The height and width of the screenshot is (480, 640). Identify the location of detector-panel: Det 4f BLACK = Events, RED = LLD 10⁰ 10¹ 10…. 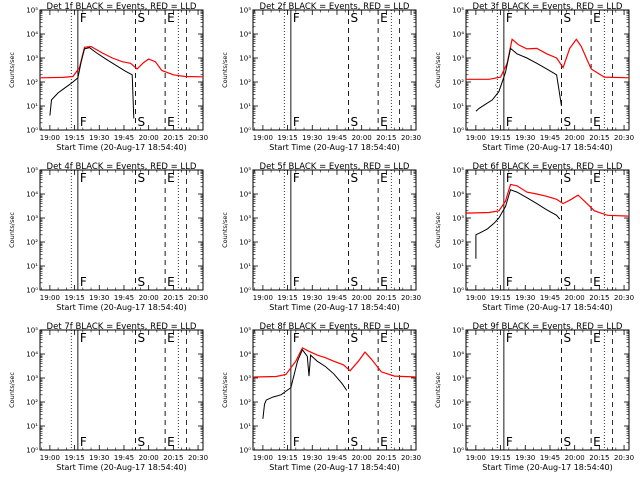
(108, 237).